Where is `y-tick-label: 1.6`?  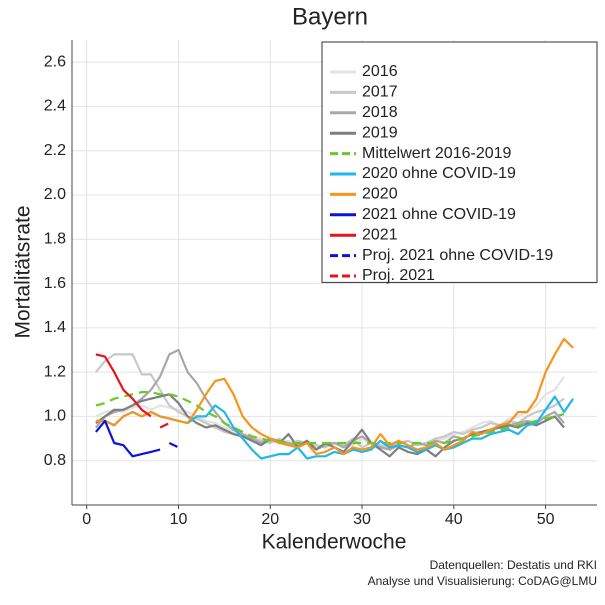 y-tick-label: 1.6 is located at coordinates (55, 283).